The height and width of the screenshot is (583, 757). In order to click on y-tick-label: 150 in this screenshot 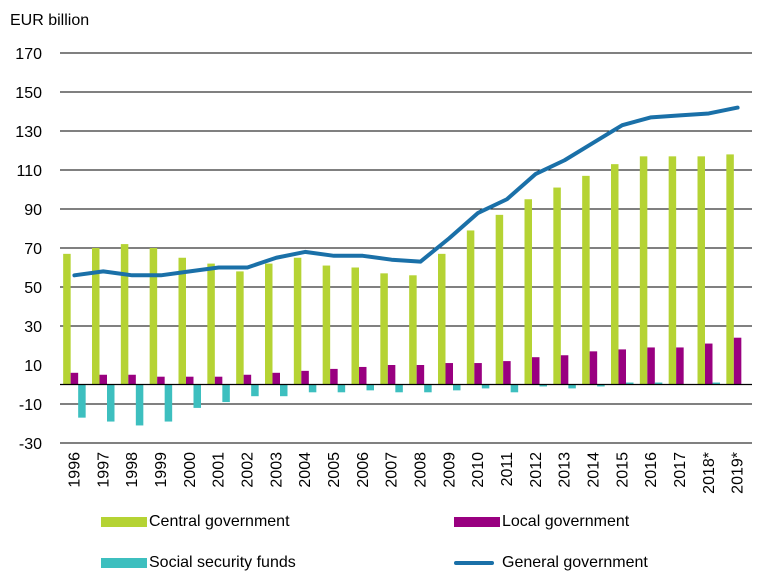, I will do `click(28, 93)`.